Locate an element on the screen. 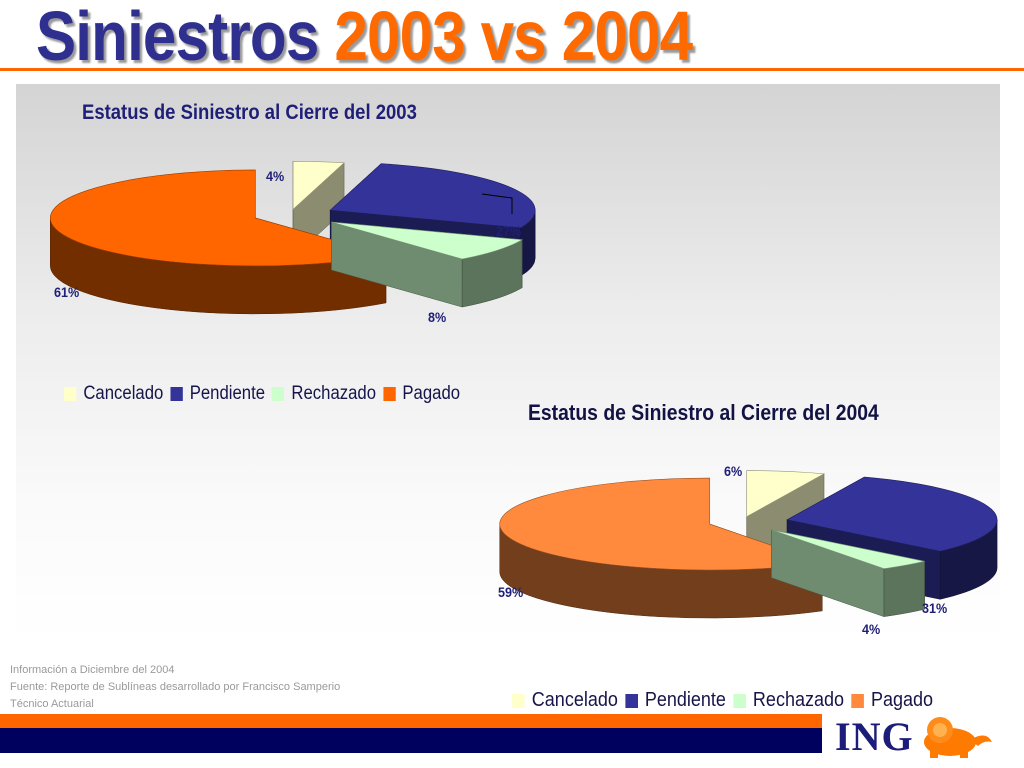 This screenshot has width=1024, height=768. chart-2003-slice-pendiente-top is located at coordinates (432, 196).